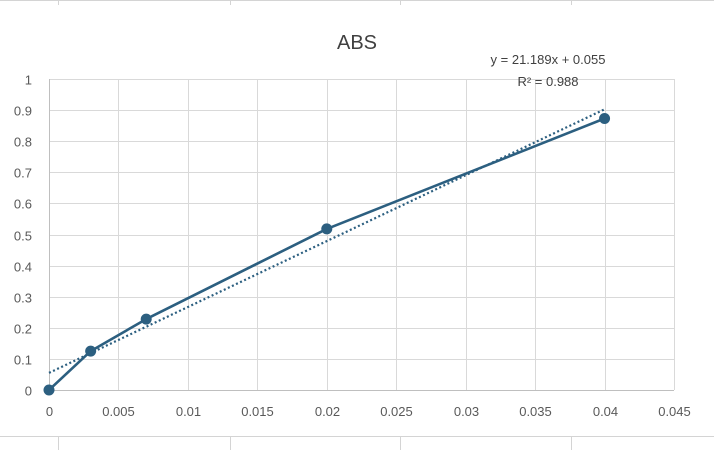 This screenshot has width=714, height=450. What do you see at coordinates (357, 43) in the screenshot?
I see `chart-title: ABS` at bounding box center [357, 43].